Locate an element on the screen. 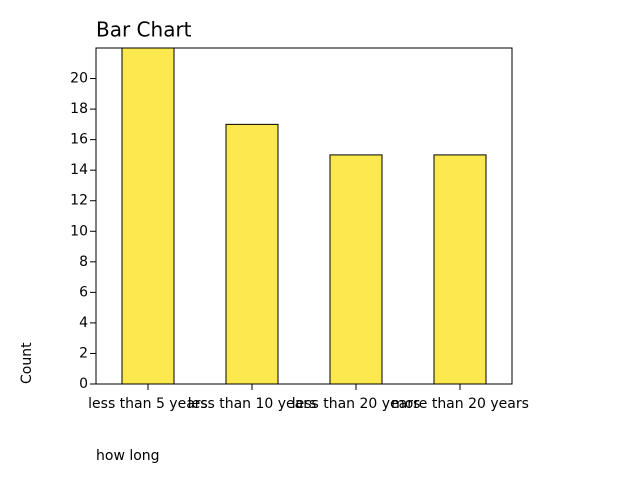 This screenshot has width=640, height=480. y-tick-label: 12 is located at coordinates (79, 201).